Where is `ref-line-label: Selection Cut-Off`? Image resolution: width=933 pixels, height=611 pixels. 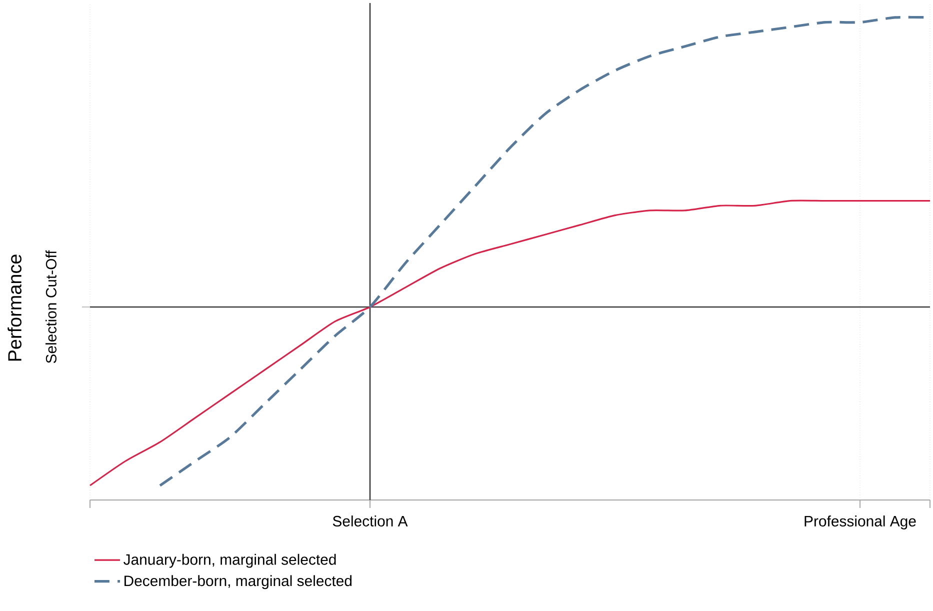
ref-line-label: Selection Cut-Off is located at coordinates (51, 307).